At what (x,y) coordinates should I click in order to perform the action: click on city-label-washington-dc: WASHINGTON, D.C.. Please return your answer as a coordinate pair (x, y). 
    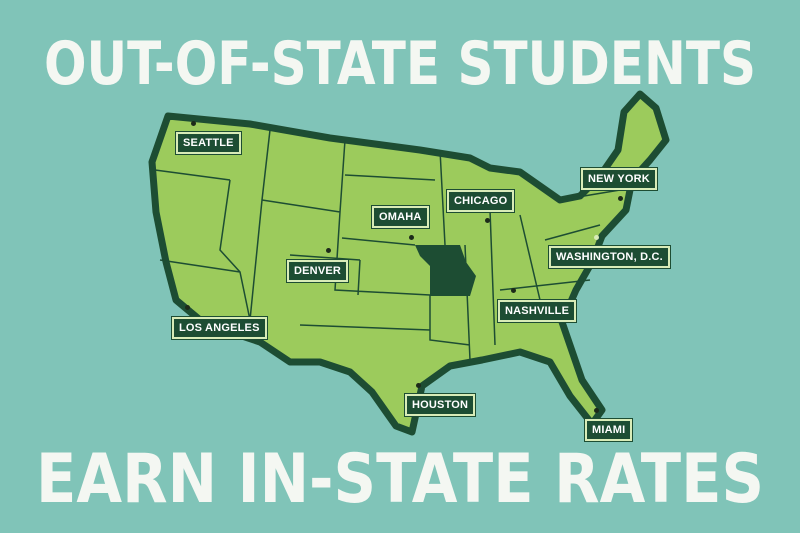
    Looking at the image, I should click on (609, 257).